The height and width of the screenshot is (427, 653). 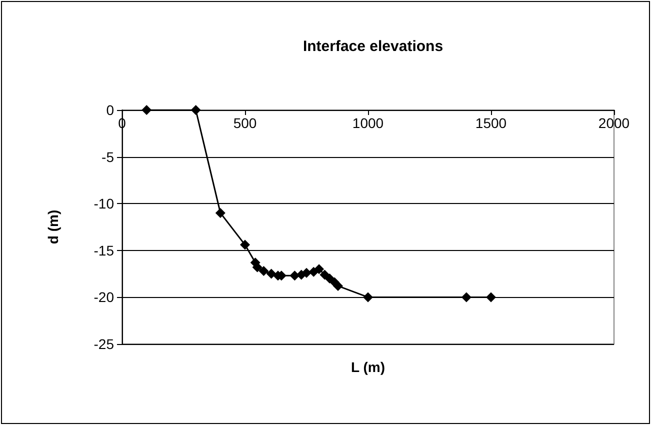 I want to click on x-tick-label: 500, so click(x=245, y=123).